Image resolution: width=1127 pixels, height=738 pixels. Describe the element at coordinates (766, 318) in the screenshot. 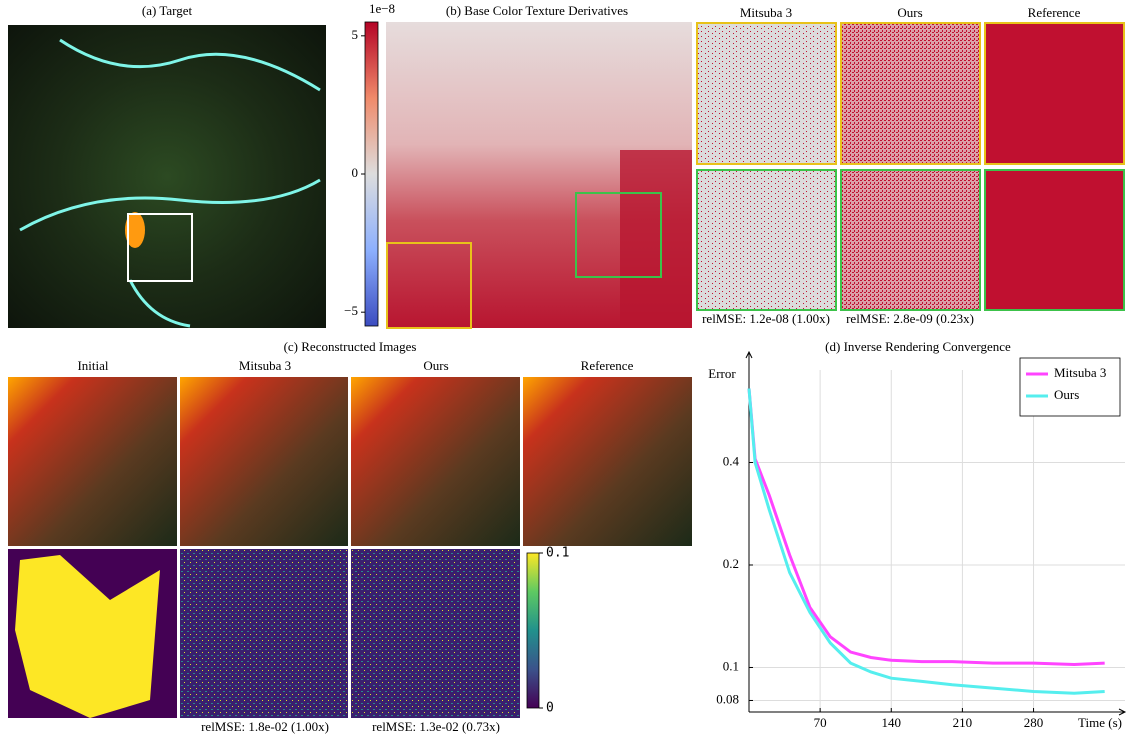

I see `relmse: relMSE: 1.2e-08 (1.00x)` at that location.